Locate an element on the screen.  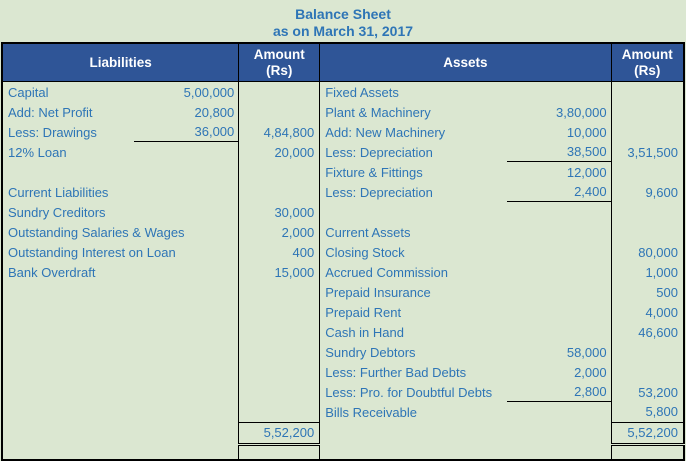
row-inner-figure-right: 2,800 is located at coordinates (558, 392).